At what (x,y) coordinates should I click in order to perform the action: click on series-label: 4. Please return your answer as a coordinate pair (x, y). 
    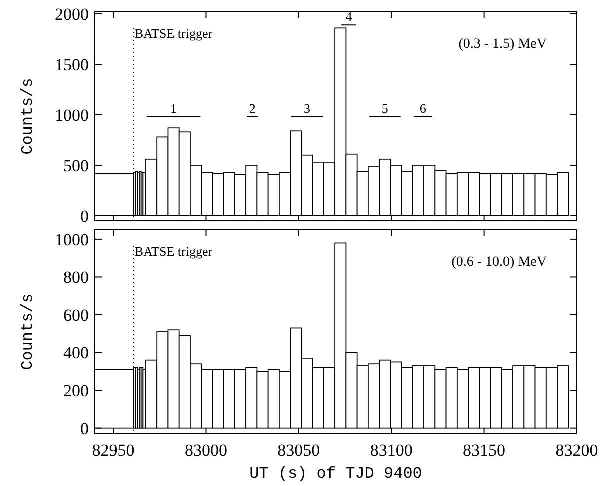
    Looking at the image, I should click on (349, 16).